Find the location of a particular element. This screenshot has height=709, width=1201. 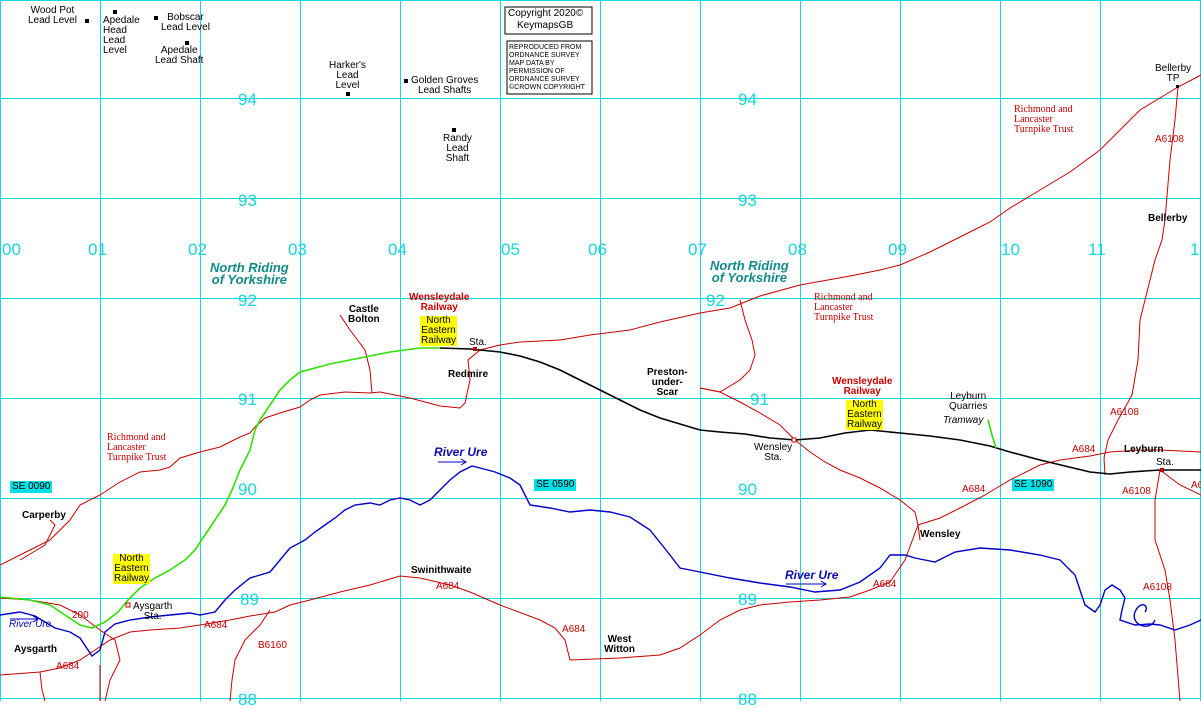

road-a684-label-aysgarth: A684 is located at coordinates (68, 666).